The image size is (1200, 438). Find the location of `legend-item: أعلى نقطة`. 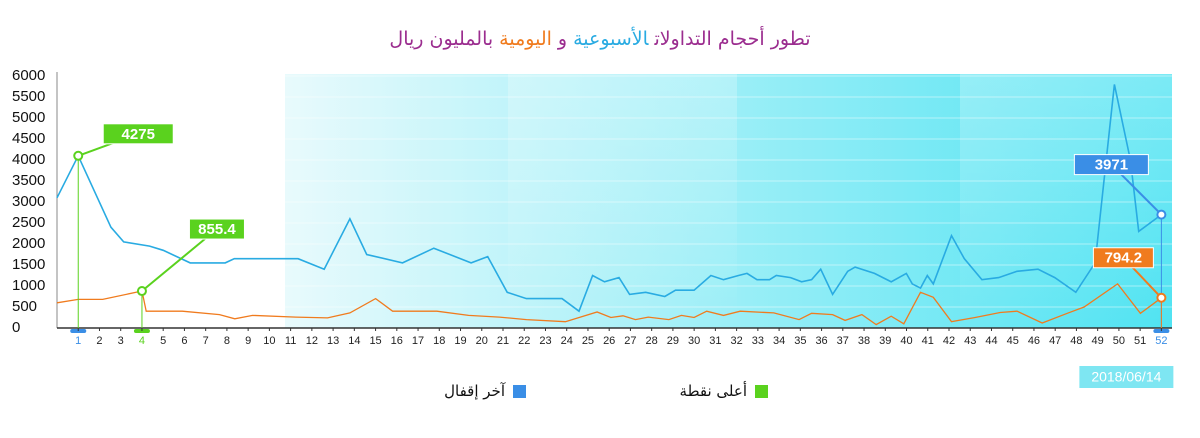

legend-item: أعلى نقطة is located at coordinates (724, 391).